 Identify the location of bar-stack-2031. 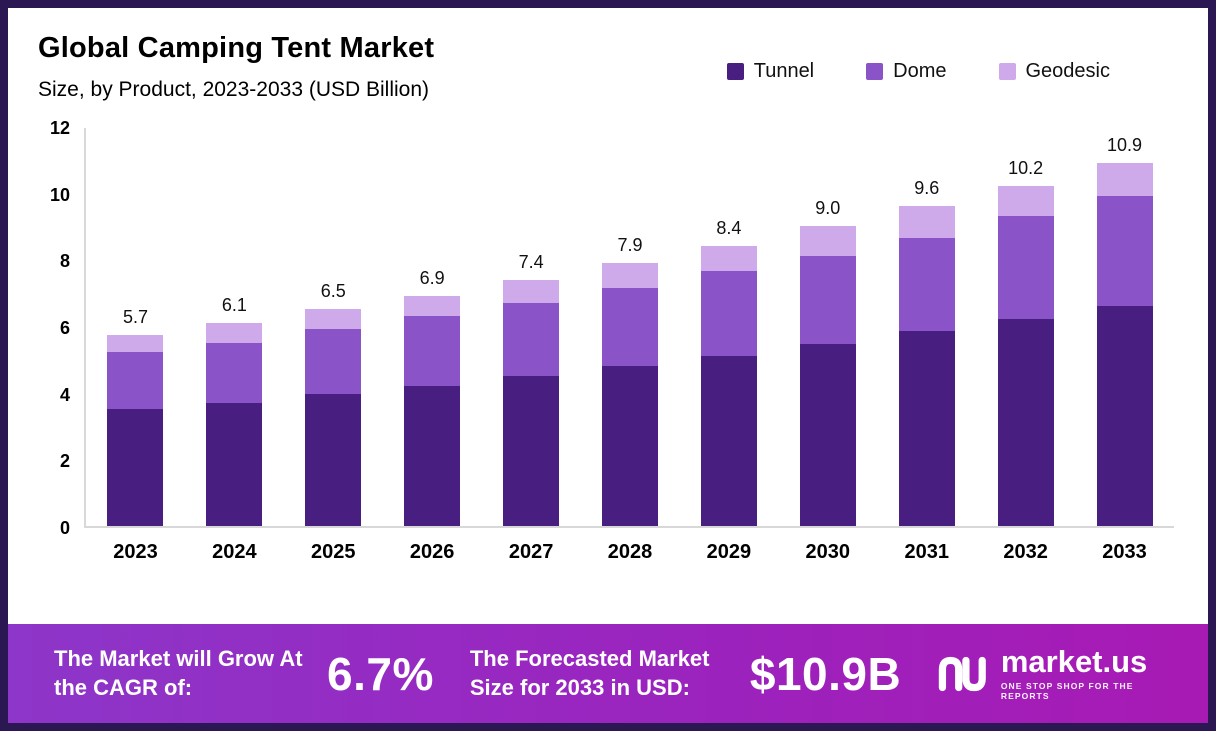
(926, 366).